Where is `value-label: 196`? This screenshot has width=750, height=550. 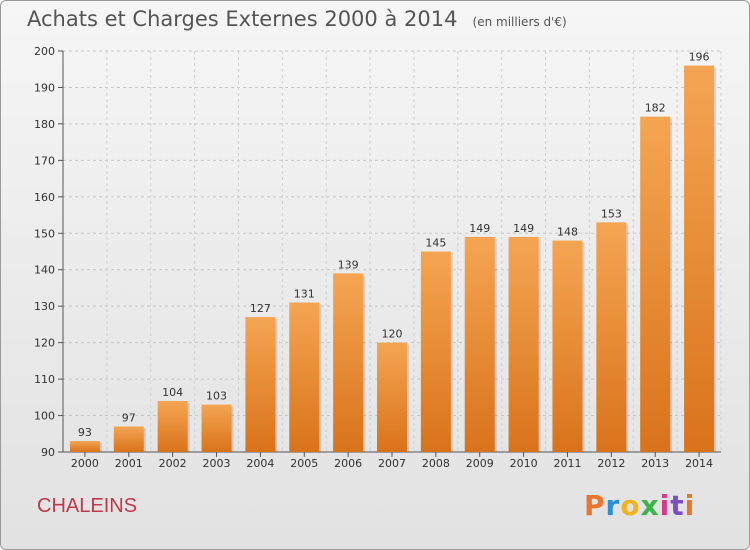 value-label: 196 is located at coordinates (699, 57).